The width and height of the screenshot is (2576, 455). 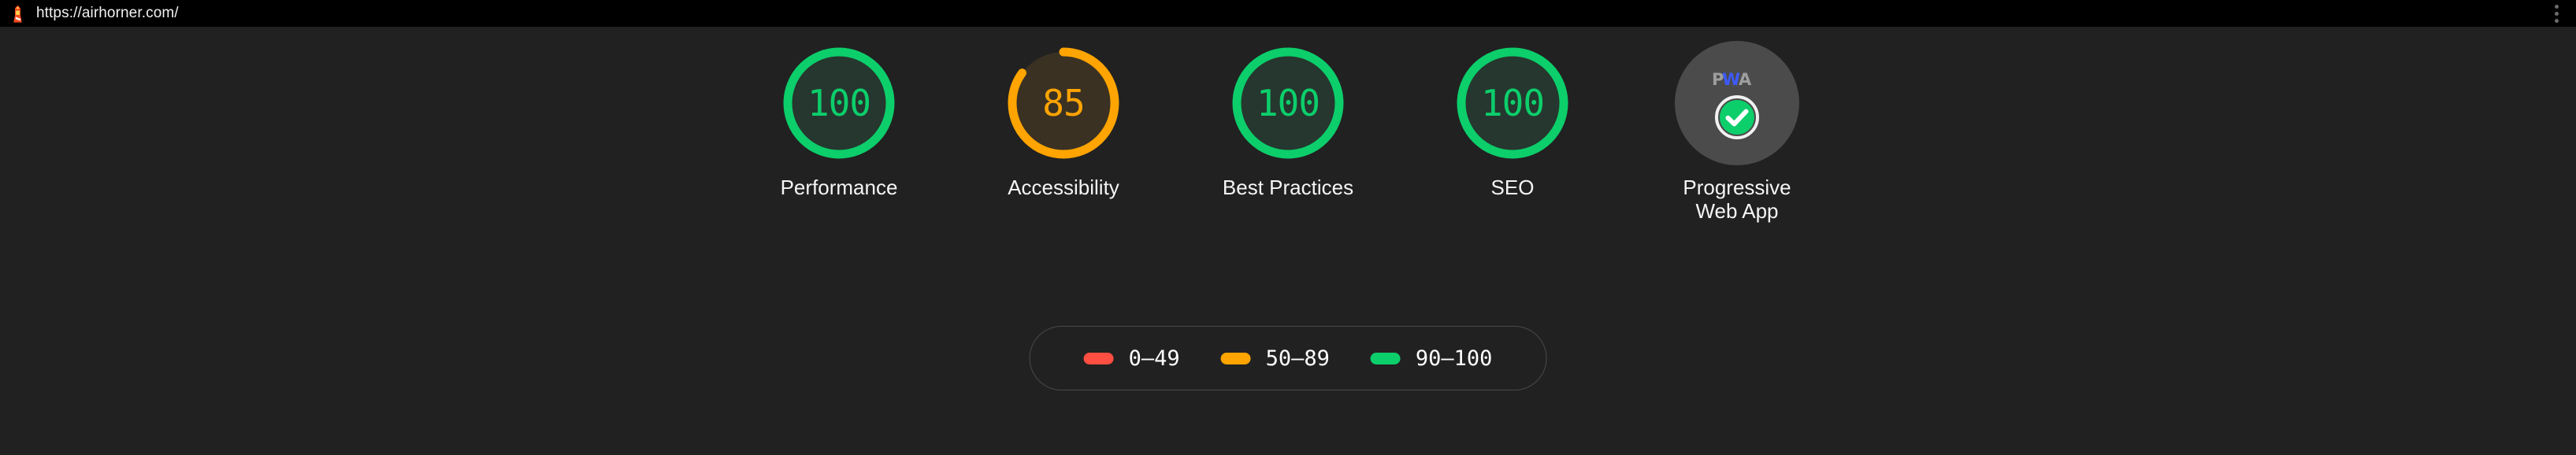 What do you see at coordinates (1098, 358) in the screenshot?
I see `legend-swatch-fail` at bounding box center [1098, 358].